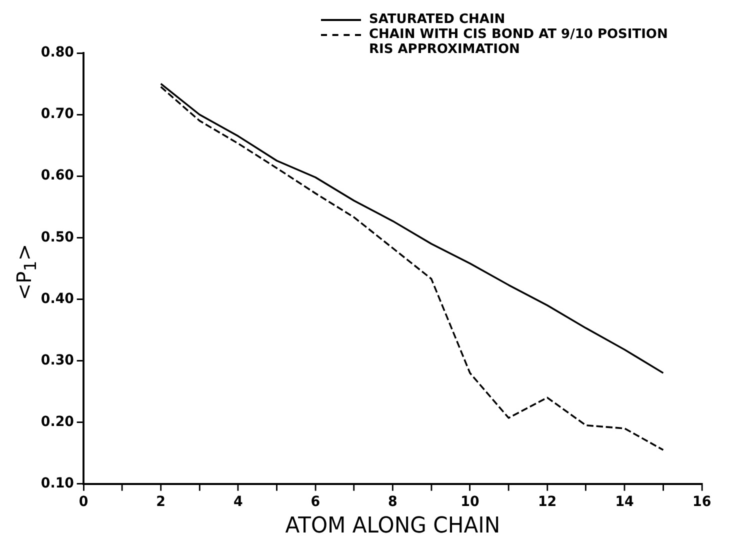 The height and width of the screenshot is (548, 729). What do you see at coordinates (57, 237) in the screenshot?
I see `y-tick-label: 0.50` at bounding box center [57, 237].